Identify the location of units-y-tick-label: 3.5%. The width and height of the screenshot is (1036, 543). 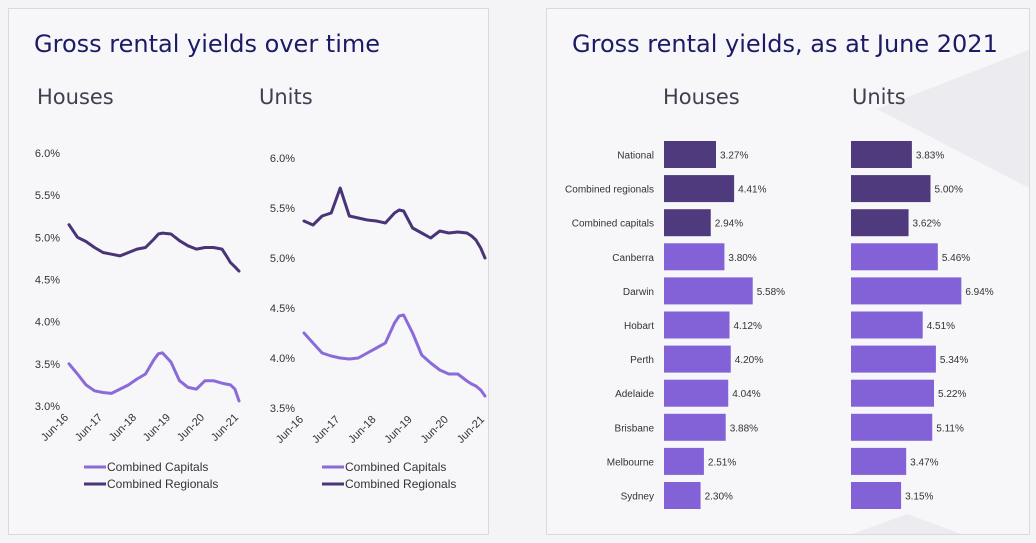
(282, 409).